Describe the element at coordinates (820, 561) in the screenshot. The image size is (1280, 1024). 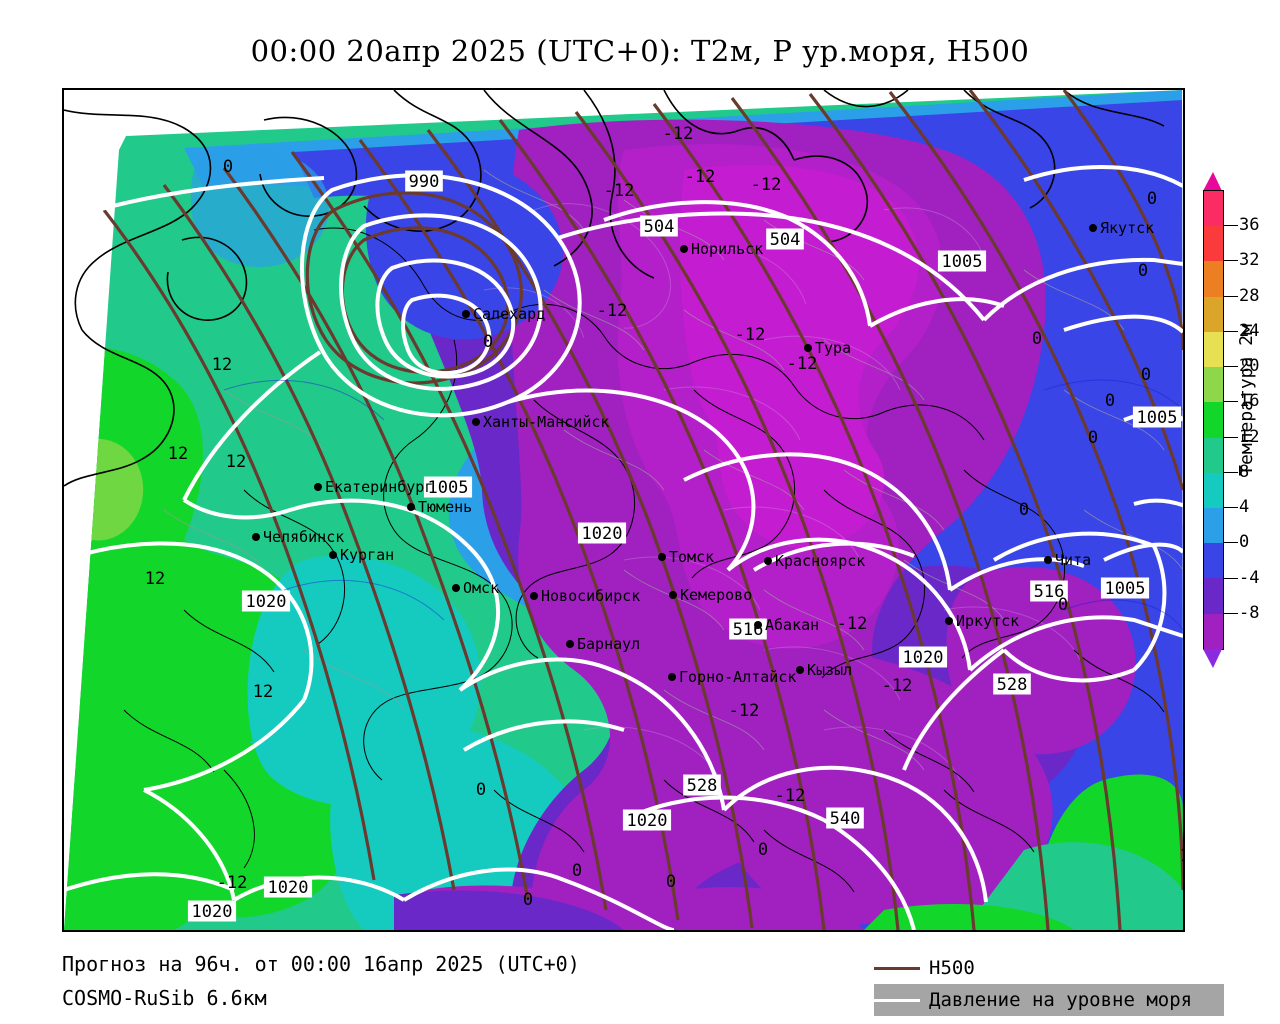
I see `city-label: Красноярск` at that location.